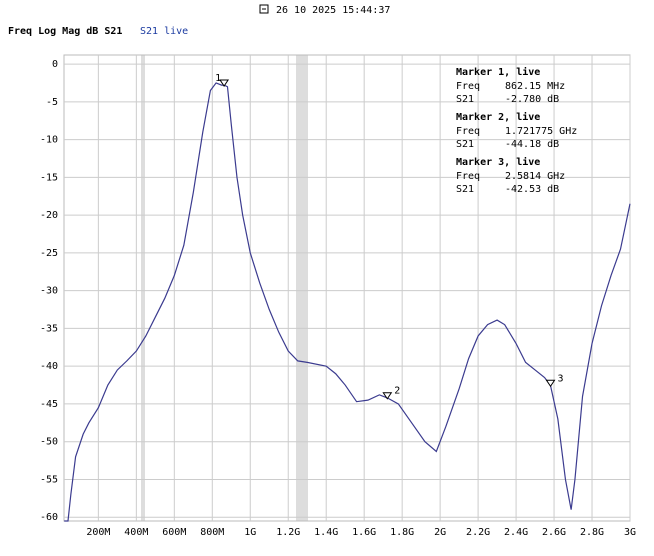 The height and width of the screenshot is (556, 654). Describe the element at coordinates (52, 102) in the screenshot. I see `y-tick-label: -5` at that location.